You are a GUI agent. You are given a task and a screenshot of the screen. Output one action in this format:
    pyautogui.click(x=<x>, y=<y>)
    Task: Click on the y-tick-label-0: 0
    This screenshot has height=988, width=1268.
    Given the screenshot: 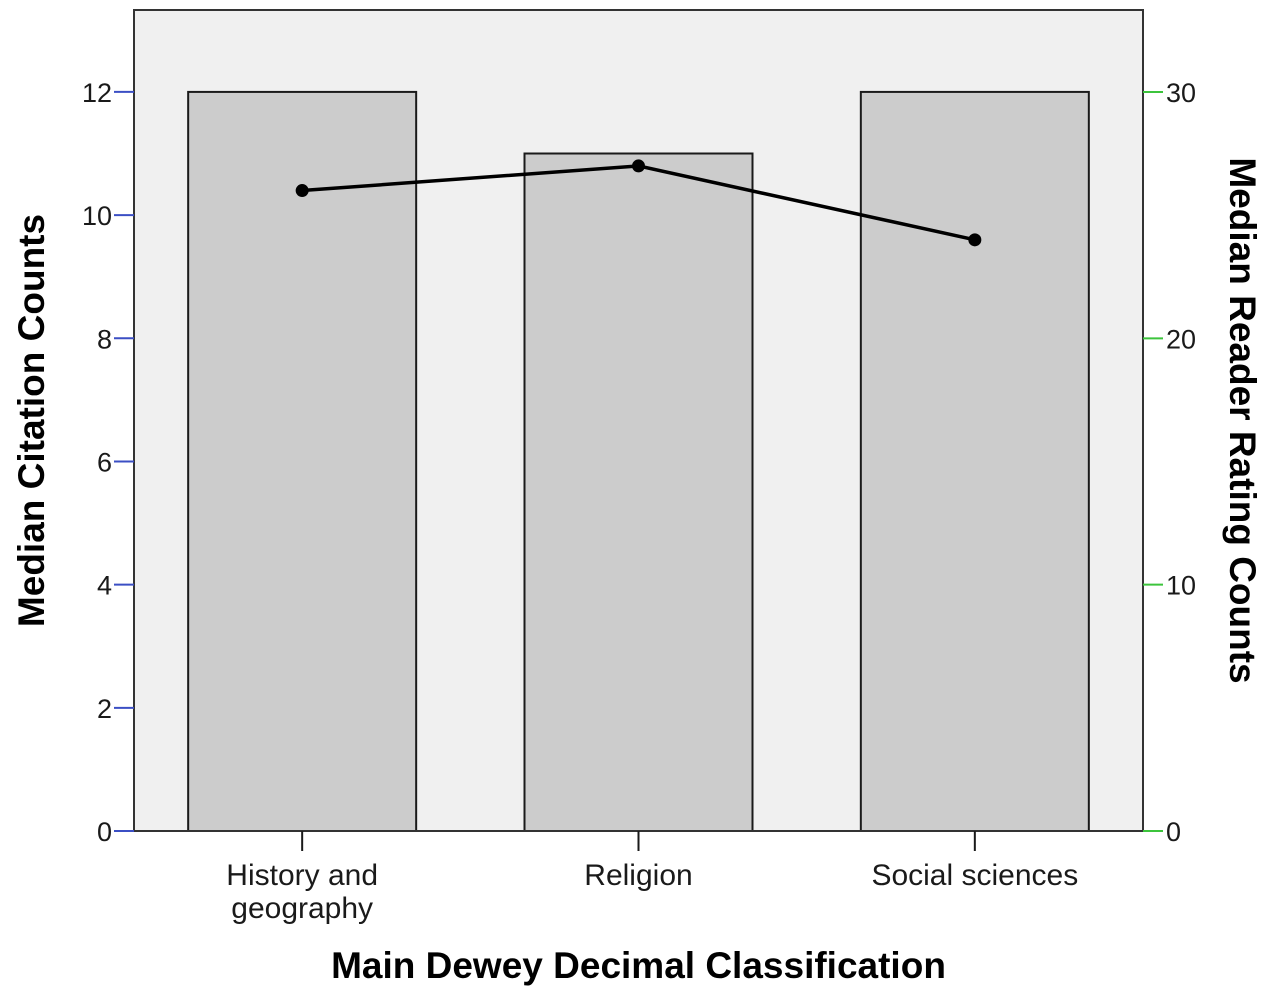 What is the action you would take?
    pyautogui.click(x=104, y=832)
    